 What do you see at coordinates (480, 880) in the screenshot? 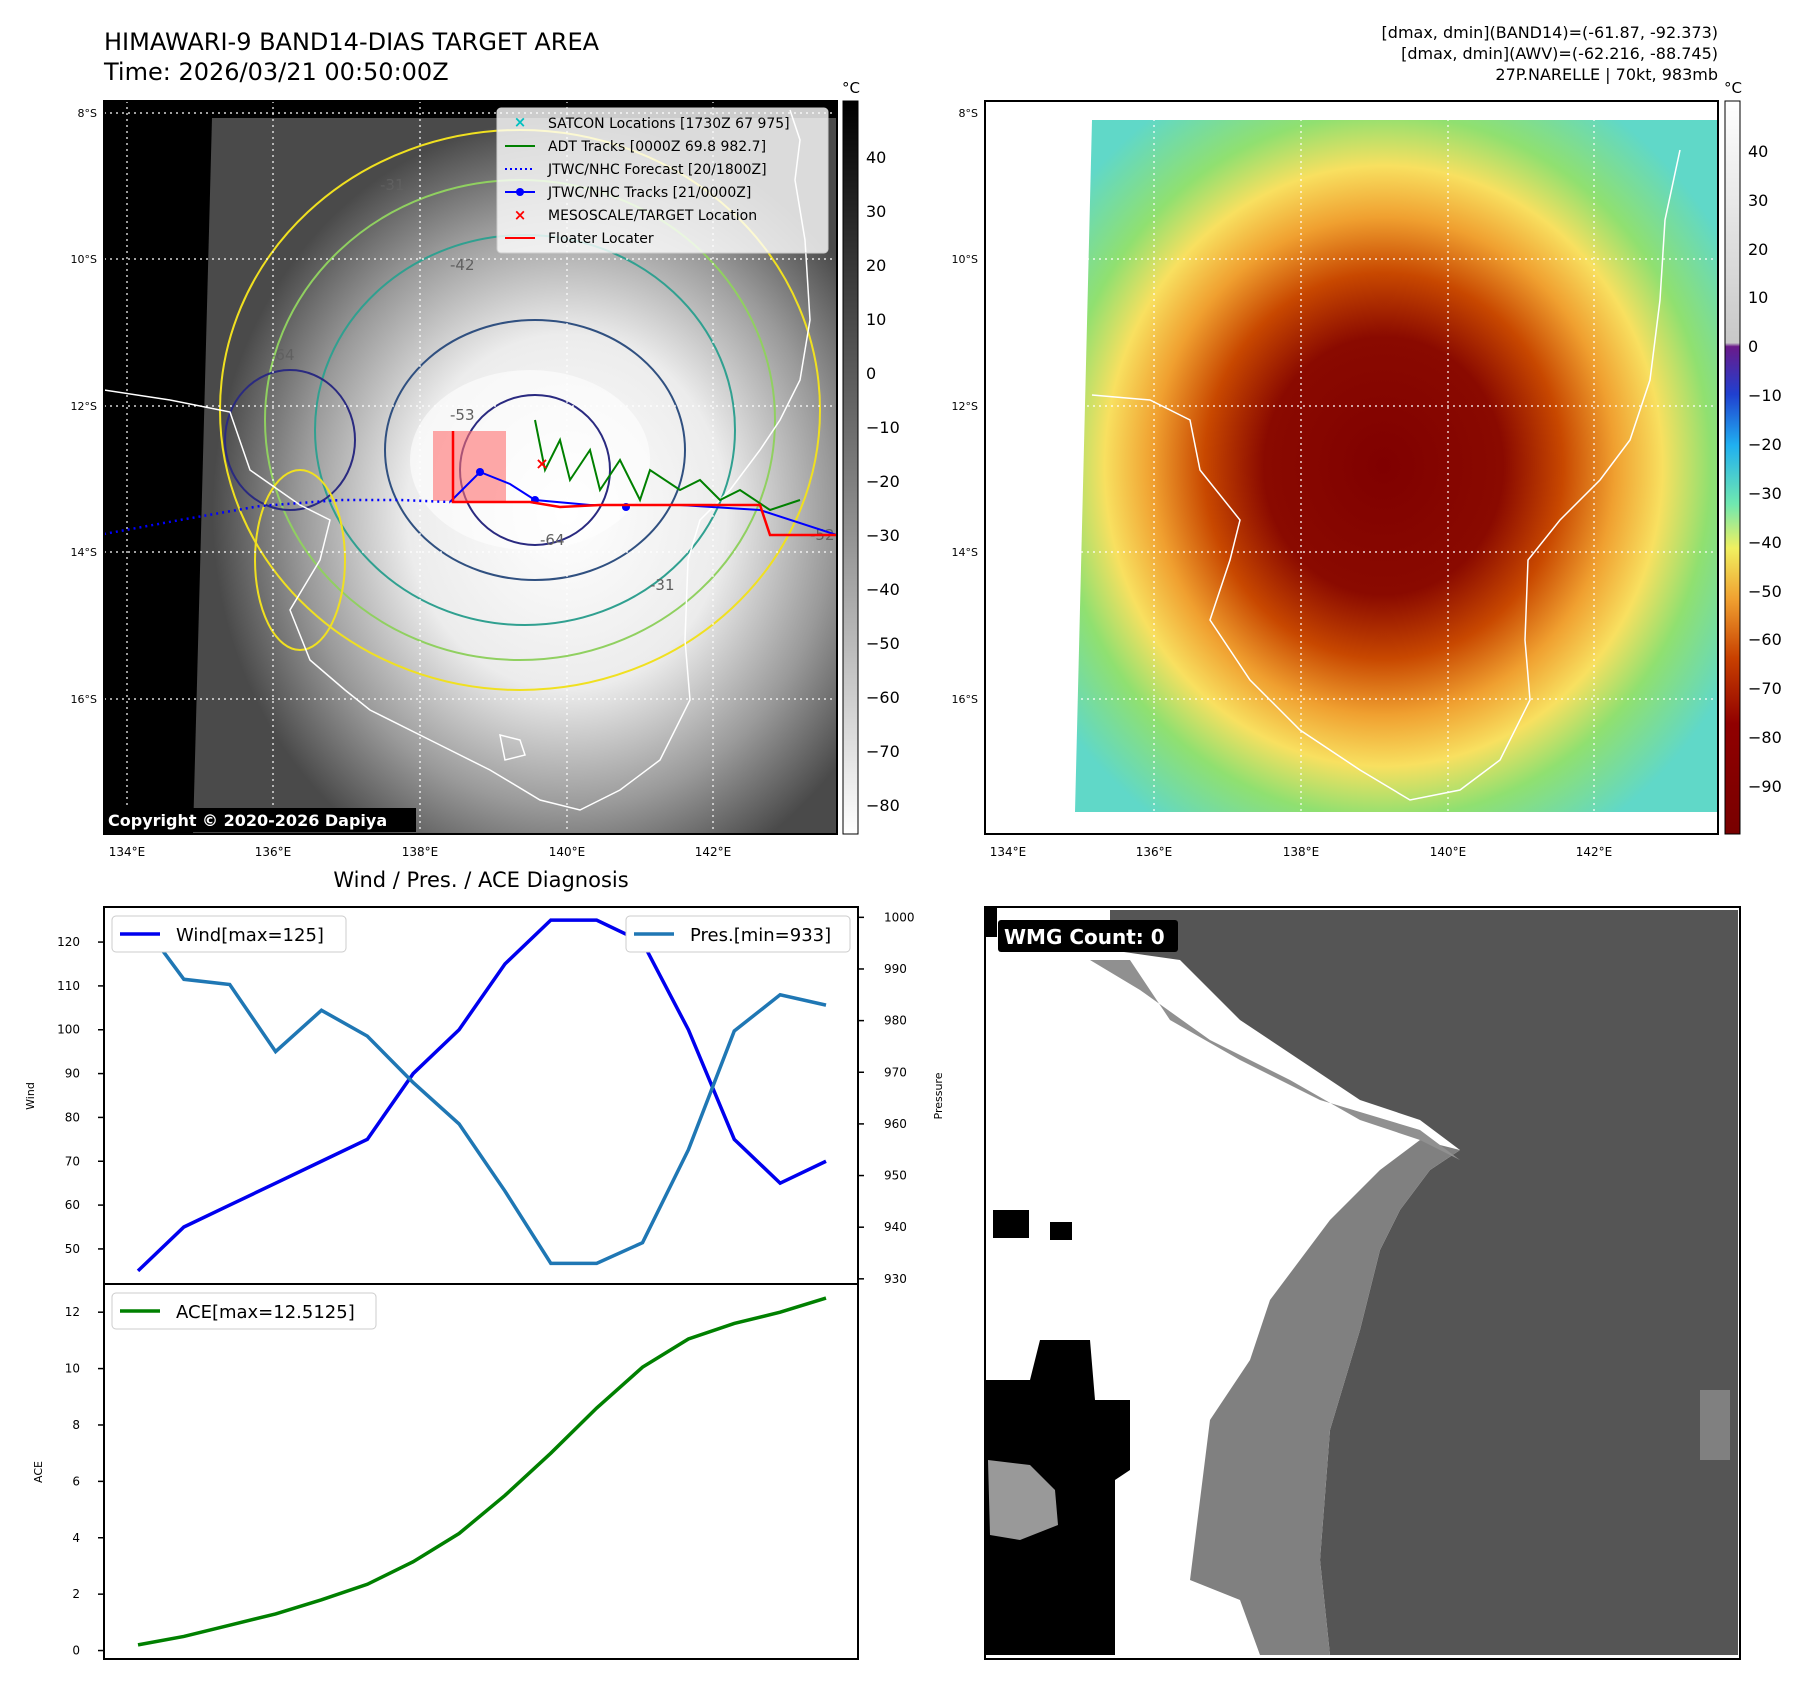
I see `diagnosis-title: Wind / Pres. / ACE Diagnosis` at bounding box center [480, 880].